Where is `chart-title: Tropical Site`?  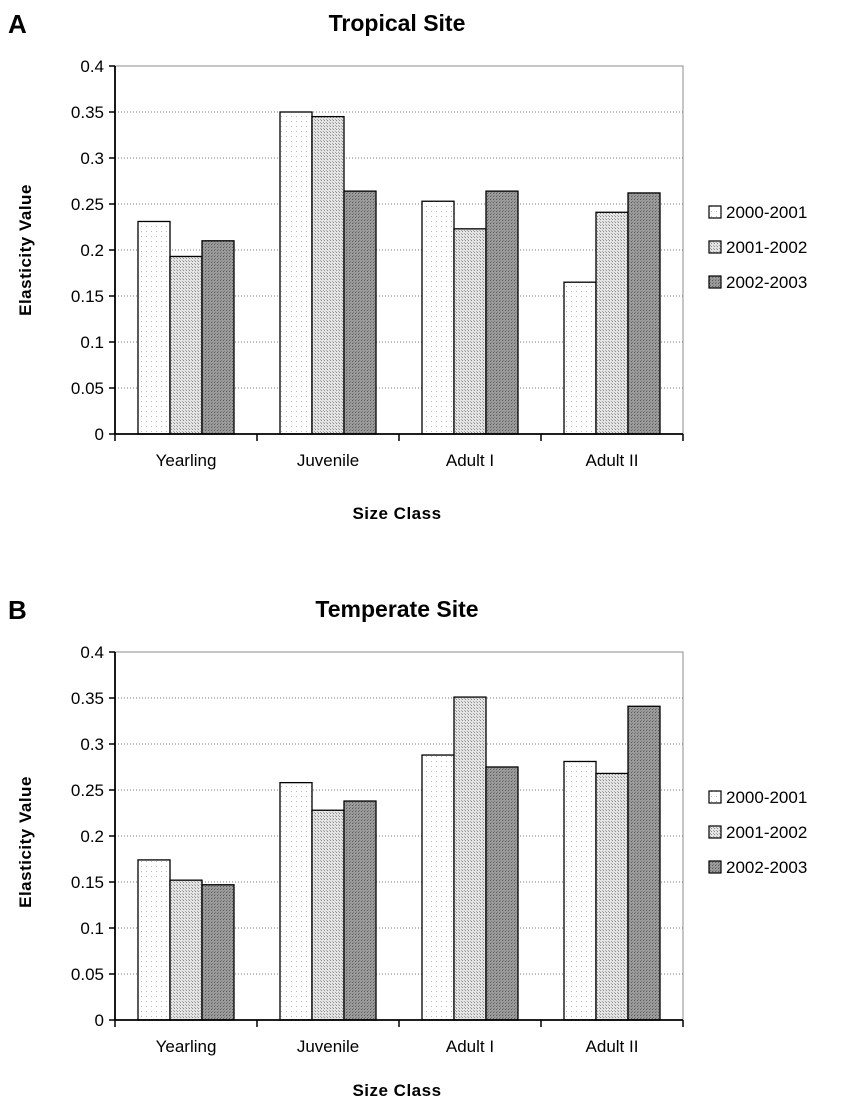 chart-title: Tropical Site is located at coordinates (397, 23).